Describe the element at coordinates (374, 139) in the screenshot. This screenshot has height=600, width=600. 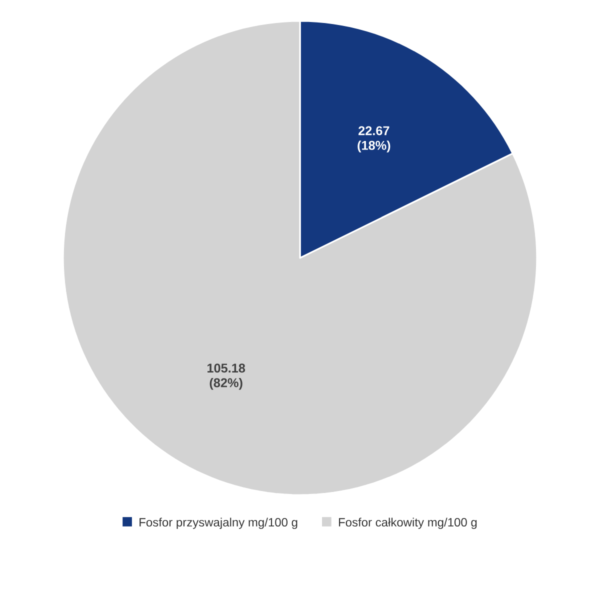
I see `data-label: 22.67 (18%)` at that location.